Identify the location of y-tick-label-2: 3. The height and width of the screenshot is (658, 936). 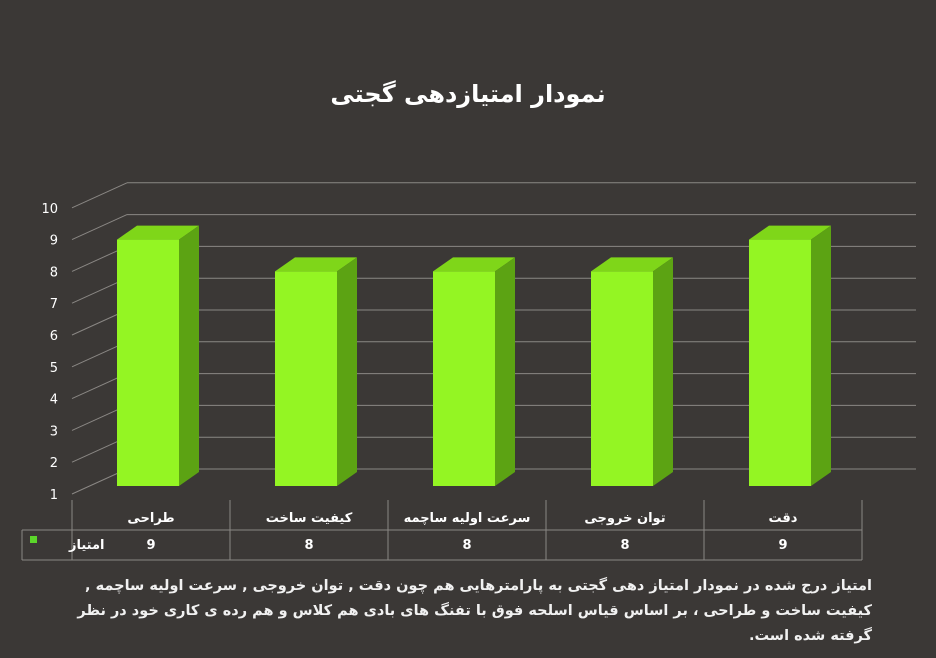
(54, 431).